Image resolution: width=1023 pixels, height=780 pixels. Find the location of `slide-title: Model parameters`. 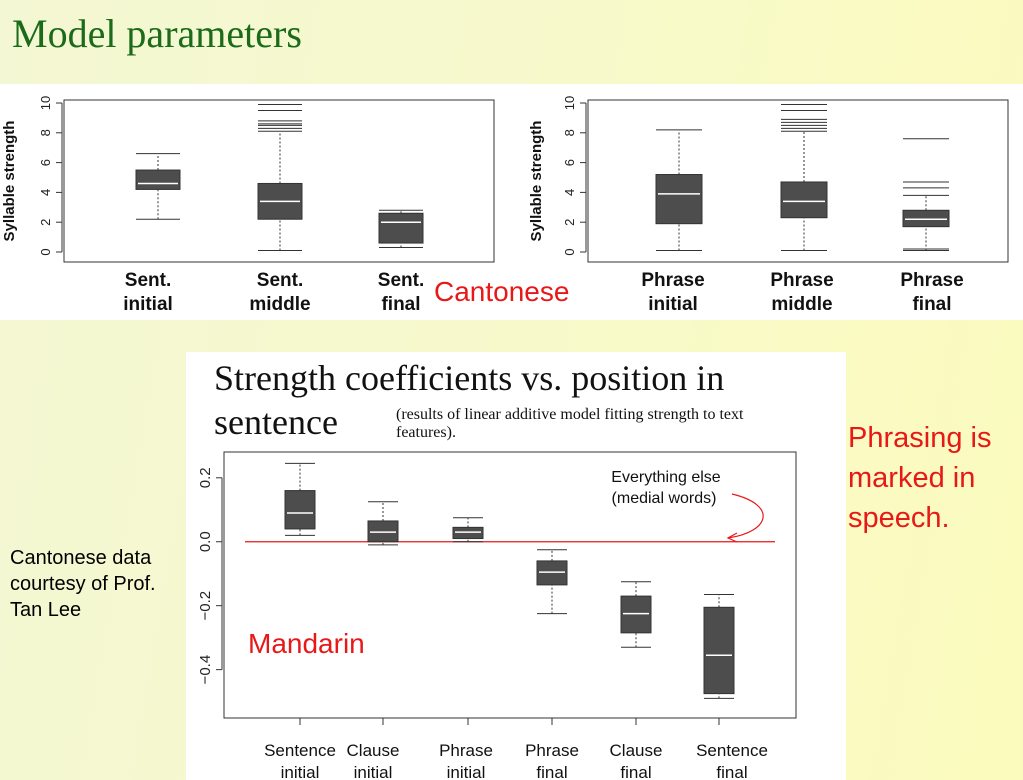

slide-title: Model parameters is located at coordinates (157, 33).